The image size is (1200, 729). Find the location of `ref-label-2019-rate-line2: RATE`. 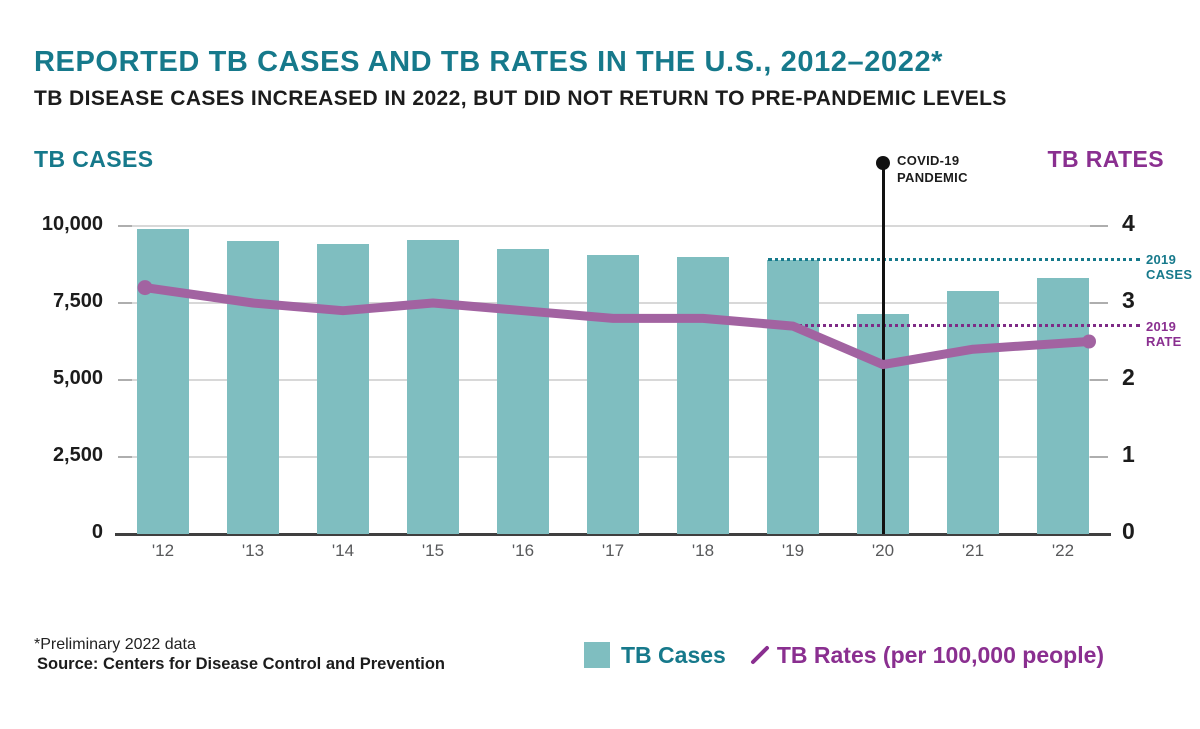

ref-label-2019-rate-line2: RATE is located at coordinates (1164, 341).